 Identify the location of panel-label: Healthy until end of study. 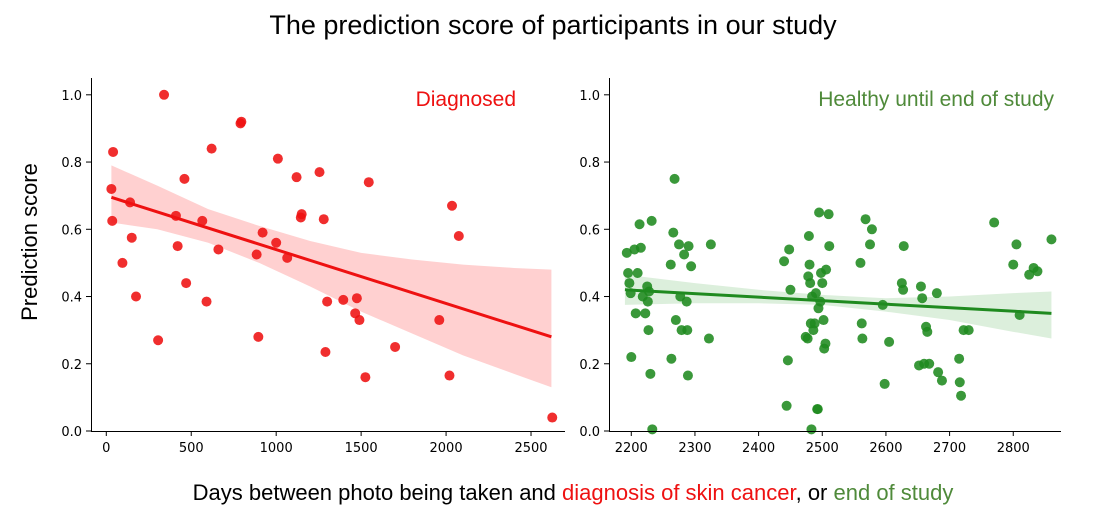
(936, 99).